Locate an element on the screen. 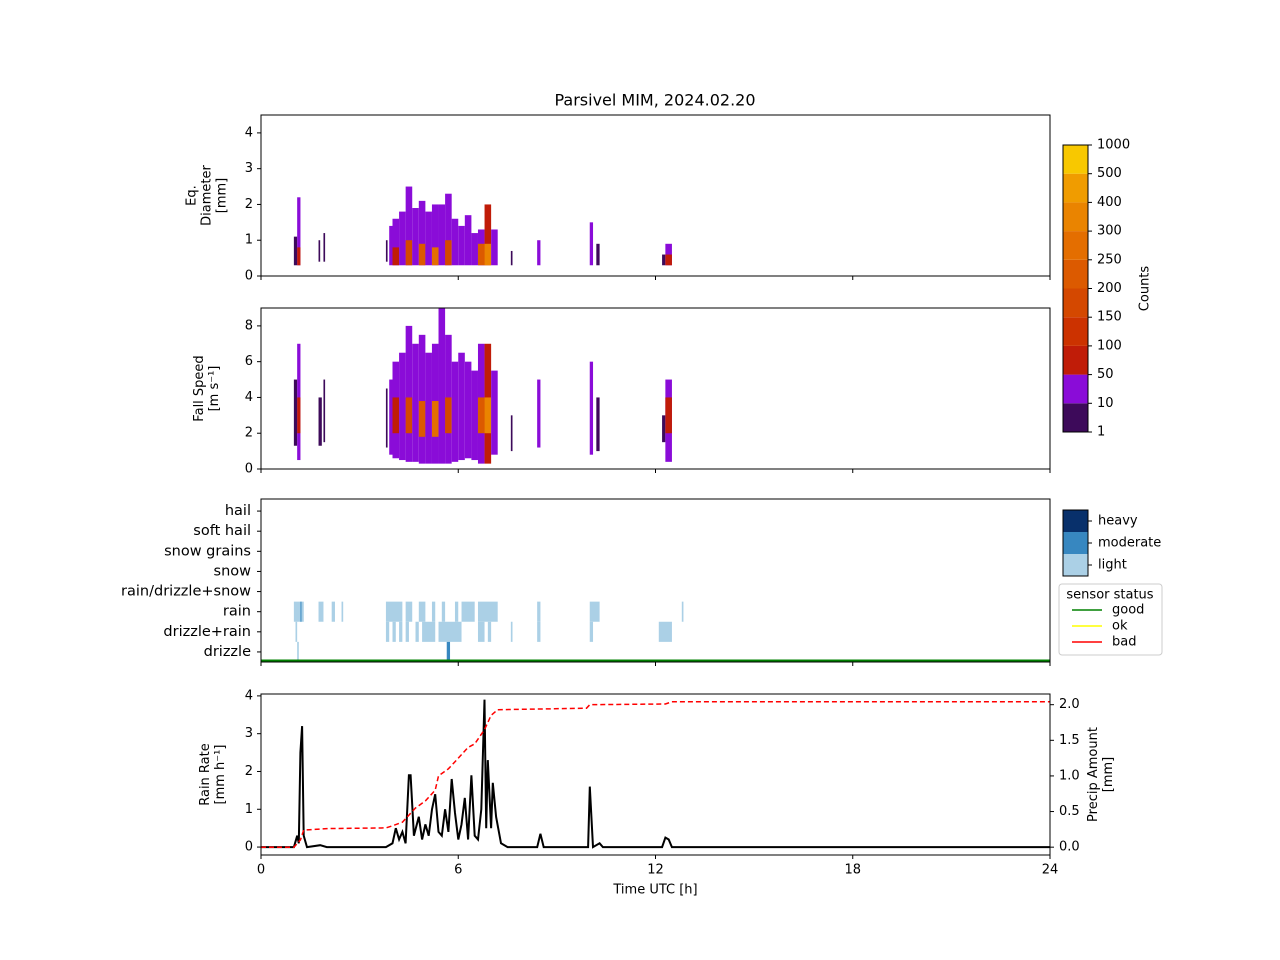 The width and height of the screenshot is (1280, 960). x-tick-label: 12 is located at coordinates (655, 870).